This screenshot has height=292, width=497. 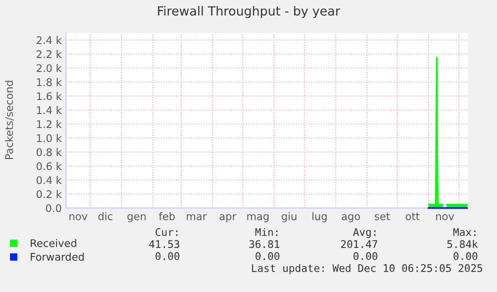 I want to click on y-tick-label: 1.4 k, so click(x=49, y=110).